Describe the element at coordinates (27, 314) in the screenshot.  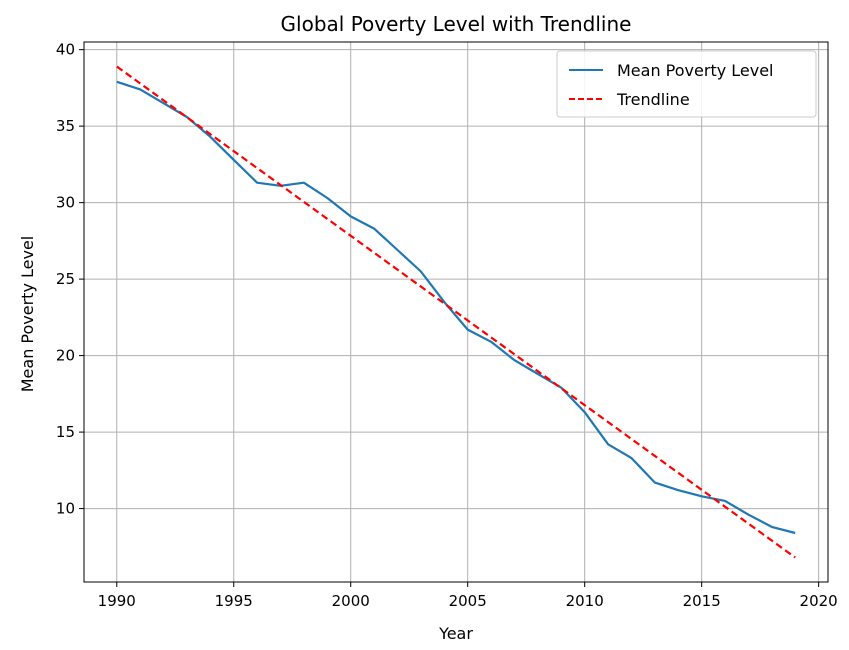
I see `y-axis-title: Mean Poverty Level` at that location.